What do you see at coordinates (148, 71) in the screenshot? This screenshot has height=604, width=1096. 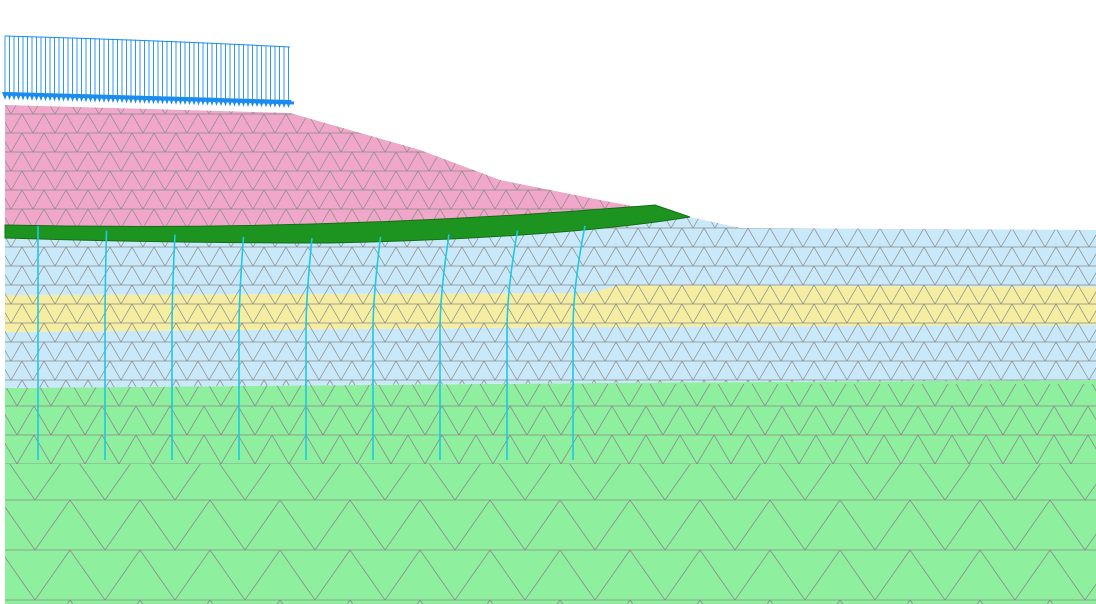 I see `distributed-load` at bounding box center [148, 71].